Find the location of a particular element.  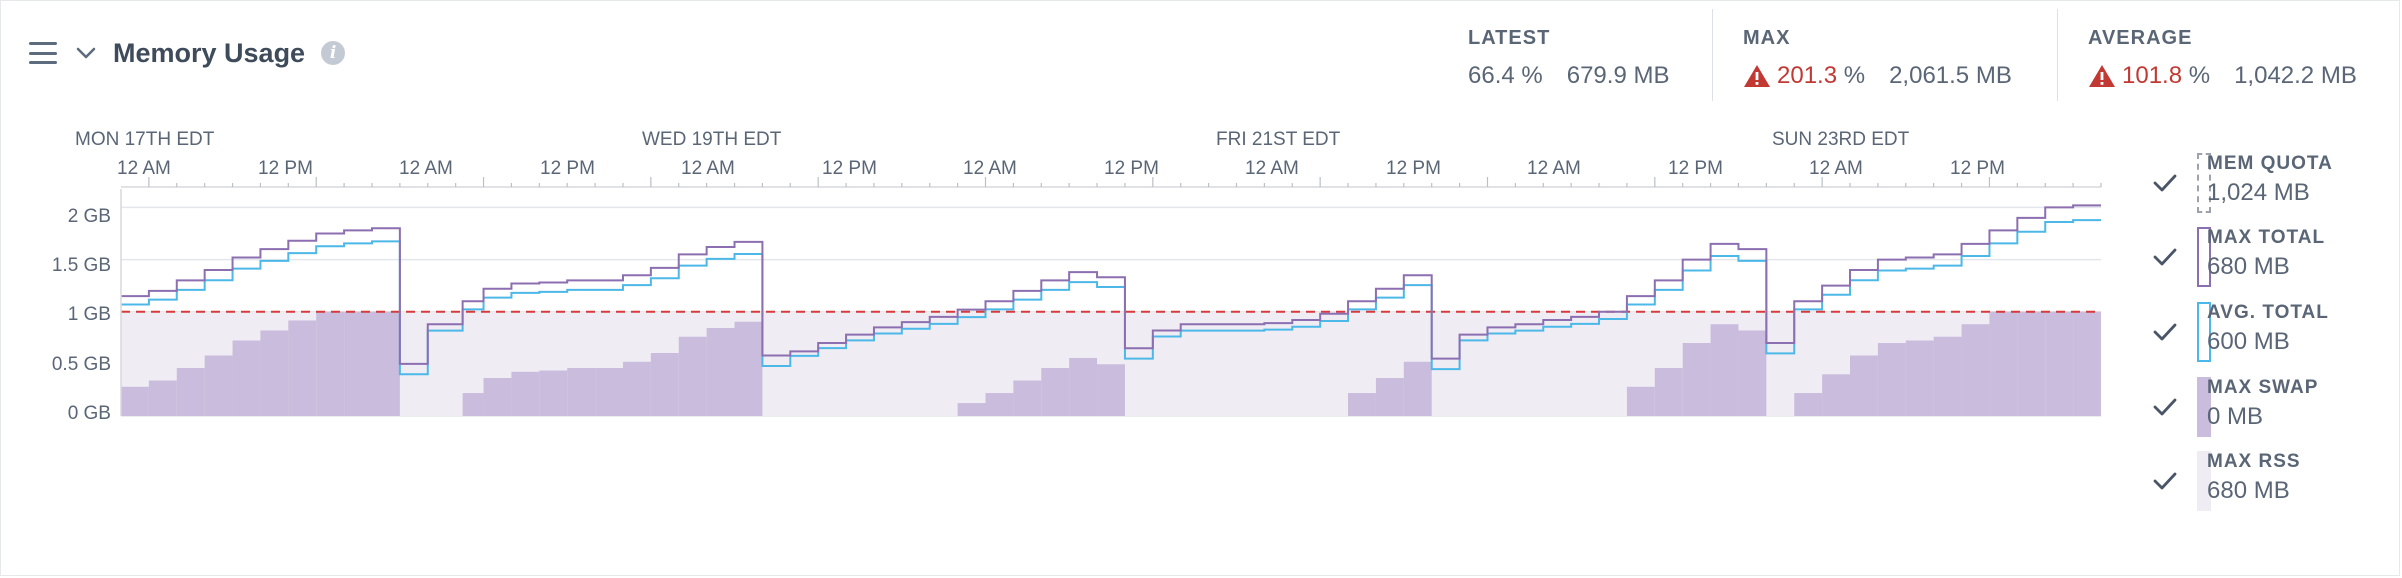

hamburger-icon is located at coordinates (43, 53).